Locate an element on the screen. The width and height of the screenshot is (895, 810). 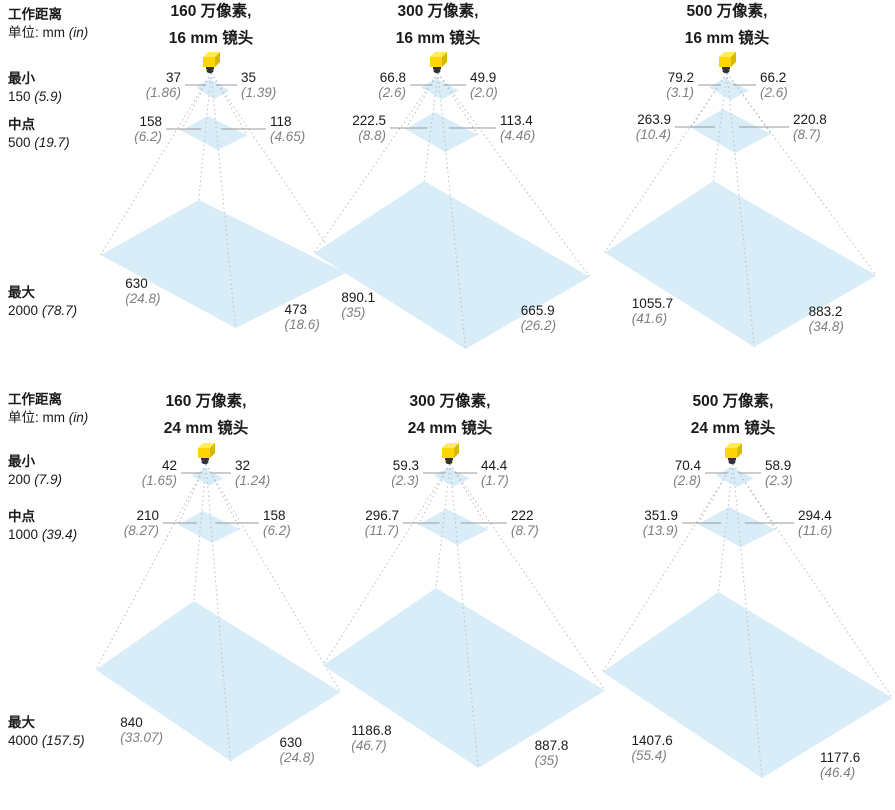
max-fov-height-label: 887.8 (35) is located at coordinates (551, 753).